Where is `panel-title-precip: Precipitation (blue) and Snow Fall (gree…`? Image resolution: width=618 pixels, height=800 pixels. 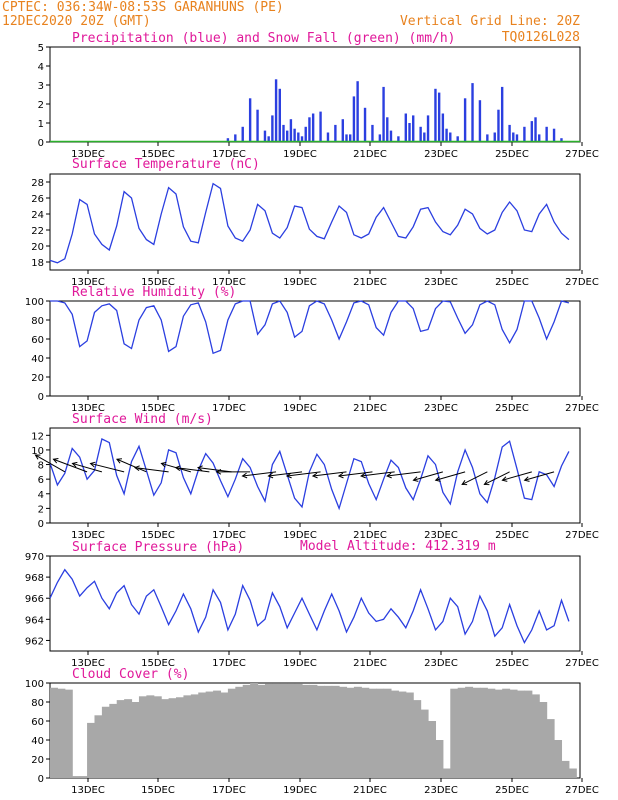 panel-title-precip: Precipitation (blue) and Snow Fall (gree… is located at coordinates (264, 38).